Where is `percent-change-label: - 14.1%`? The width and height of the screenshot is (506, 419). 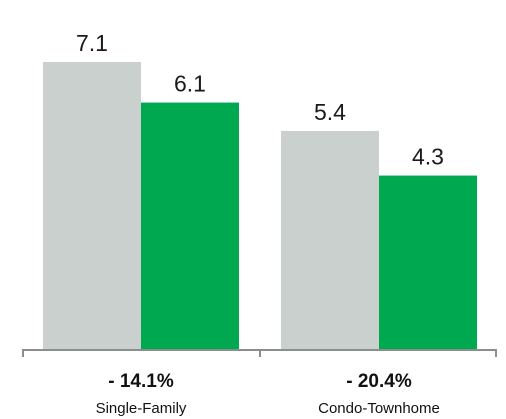 percent-change-label: - 14.1% is located at coordinates (141, 381).